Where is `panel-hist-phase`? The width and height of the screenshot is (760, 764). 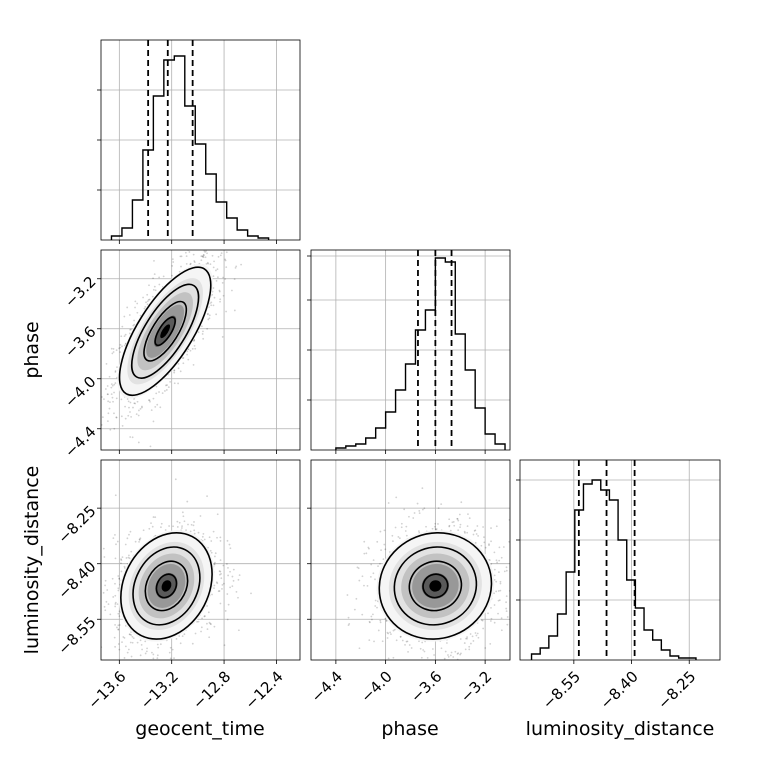
panel-hist-phase is located at coordinates (409, 351).